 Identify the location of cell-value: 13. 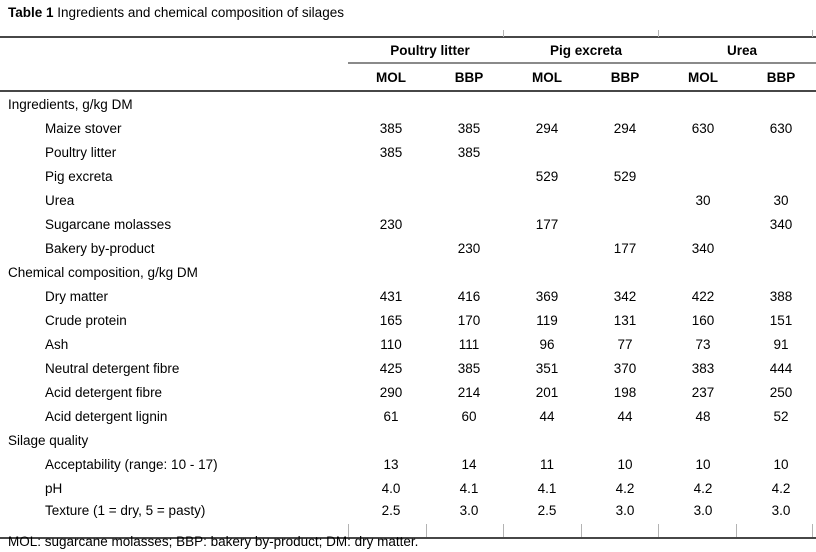
(391, 464).